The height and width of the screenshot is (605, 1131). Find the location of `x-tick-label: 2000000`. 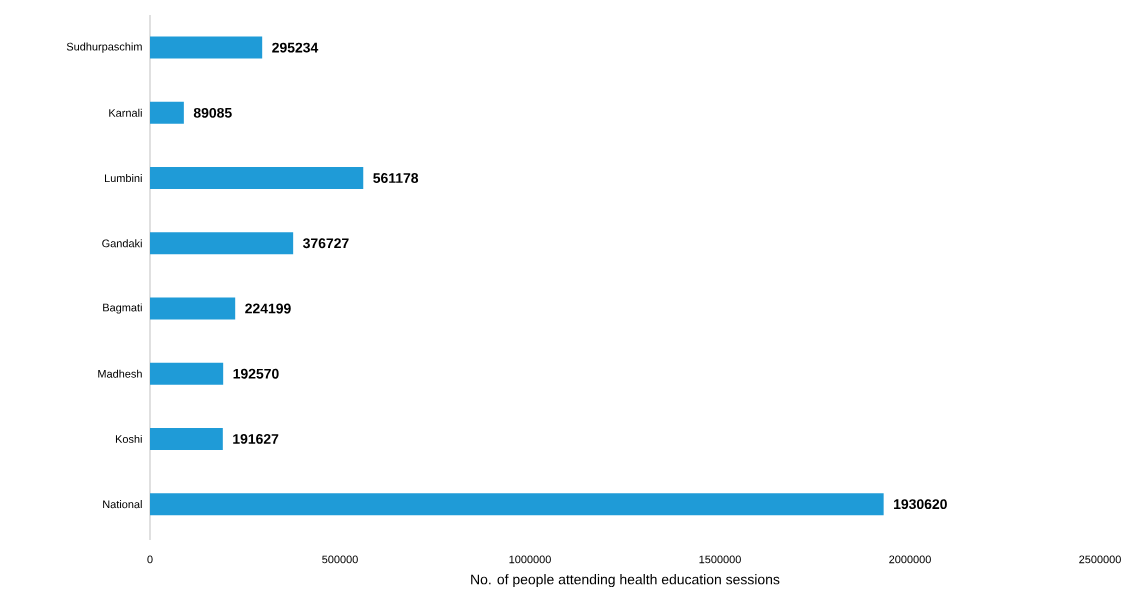

x-tick-label: 2000000 is located at coordinates (910, 559).